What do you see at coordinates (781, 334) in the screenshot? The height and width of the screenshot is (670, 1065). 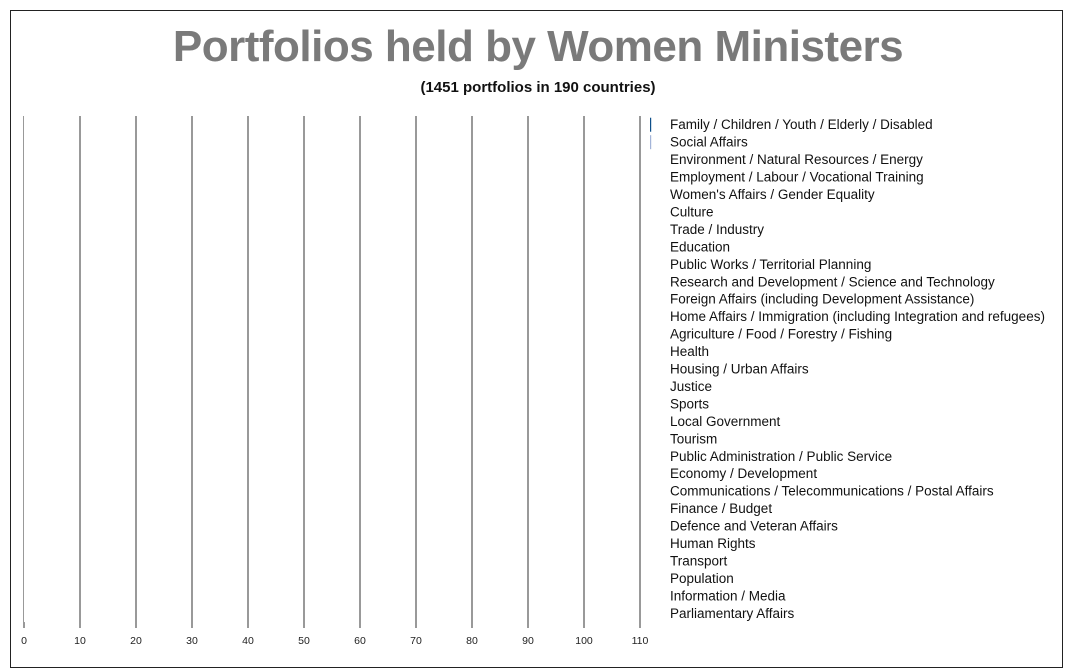 I see `category-label: Agriculture / Food / Forestry / Fishing` at bounding box center [781, 334].